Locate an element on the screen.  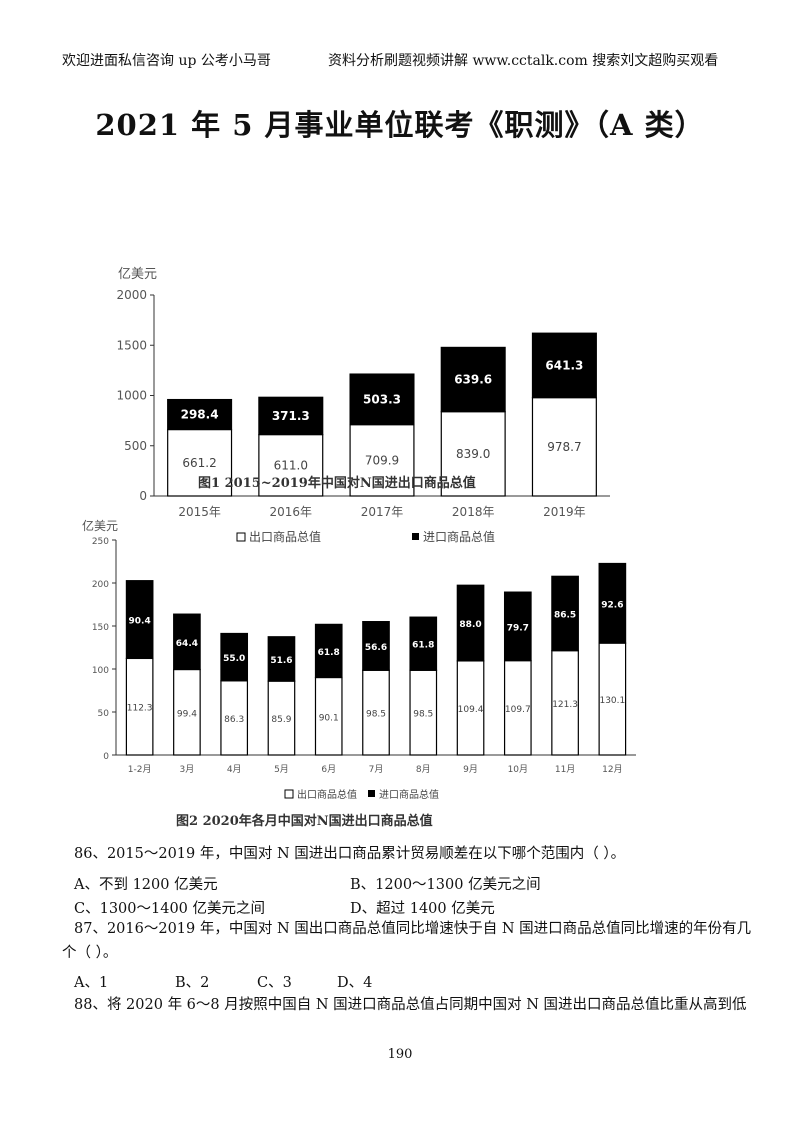
page-title: 2021 年 5 月事业单位联考《职测》（A 类） is located at coordinates (400, 125).